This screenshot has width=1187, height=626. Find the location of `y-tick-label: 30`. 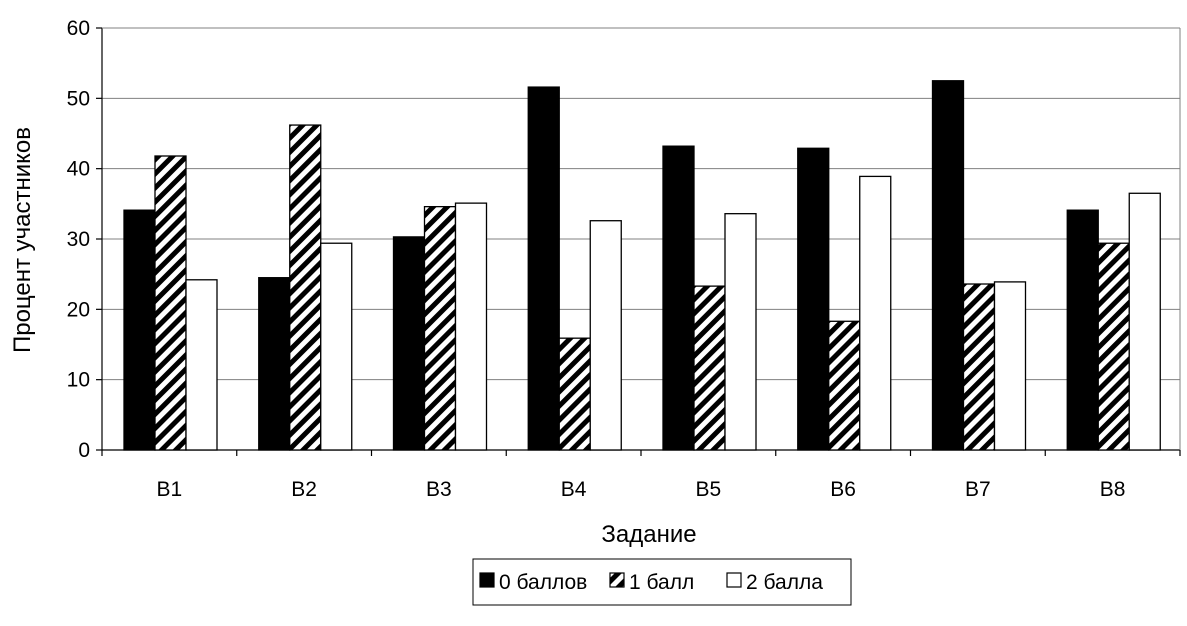

y-tick-label: 30 is located at coordinates (78, 239).